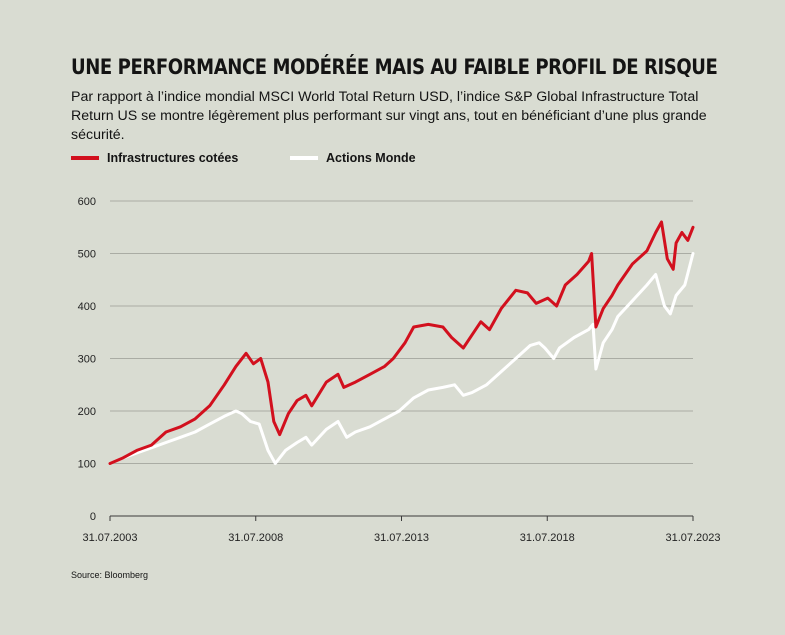 This screenshot has width=785, height=635. What do you see at coordinates (110, 575) in the screenshot?
I see `source-note: Source: Bloomberg` at bounding box center [110, 575].